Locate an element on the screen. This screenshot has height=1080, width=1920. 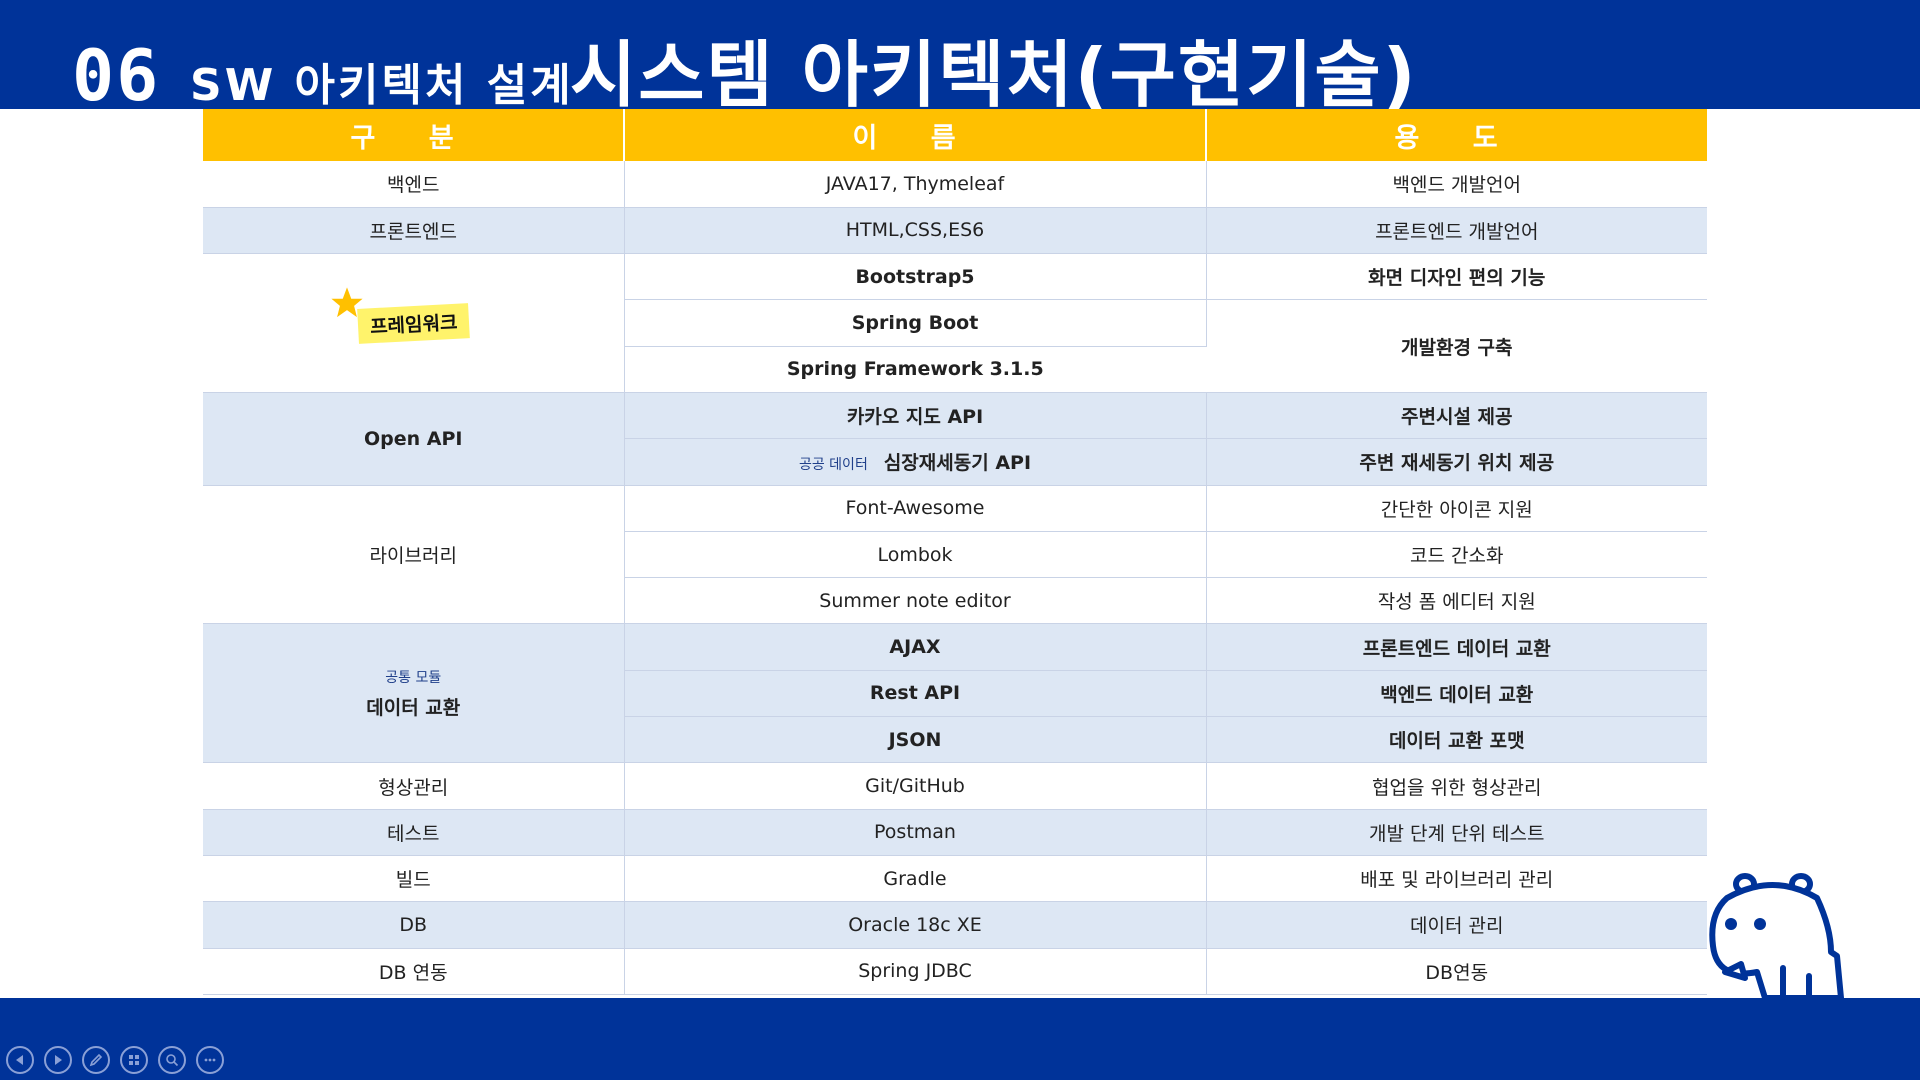
purpose-cell: 코드 간소화 is located at coordinates (1456, 555).